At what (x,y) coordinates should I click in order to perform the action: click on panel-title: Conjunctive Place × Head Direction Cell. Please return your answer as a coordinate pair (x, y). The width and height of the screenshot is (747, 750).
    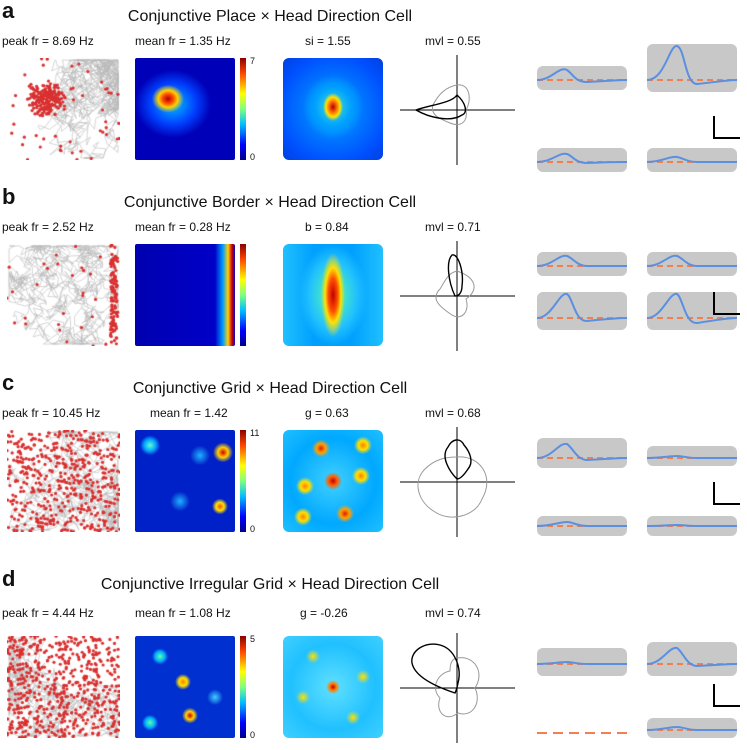
    Looking at the image, I should click on (270, 16).